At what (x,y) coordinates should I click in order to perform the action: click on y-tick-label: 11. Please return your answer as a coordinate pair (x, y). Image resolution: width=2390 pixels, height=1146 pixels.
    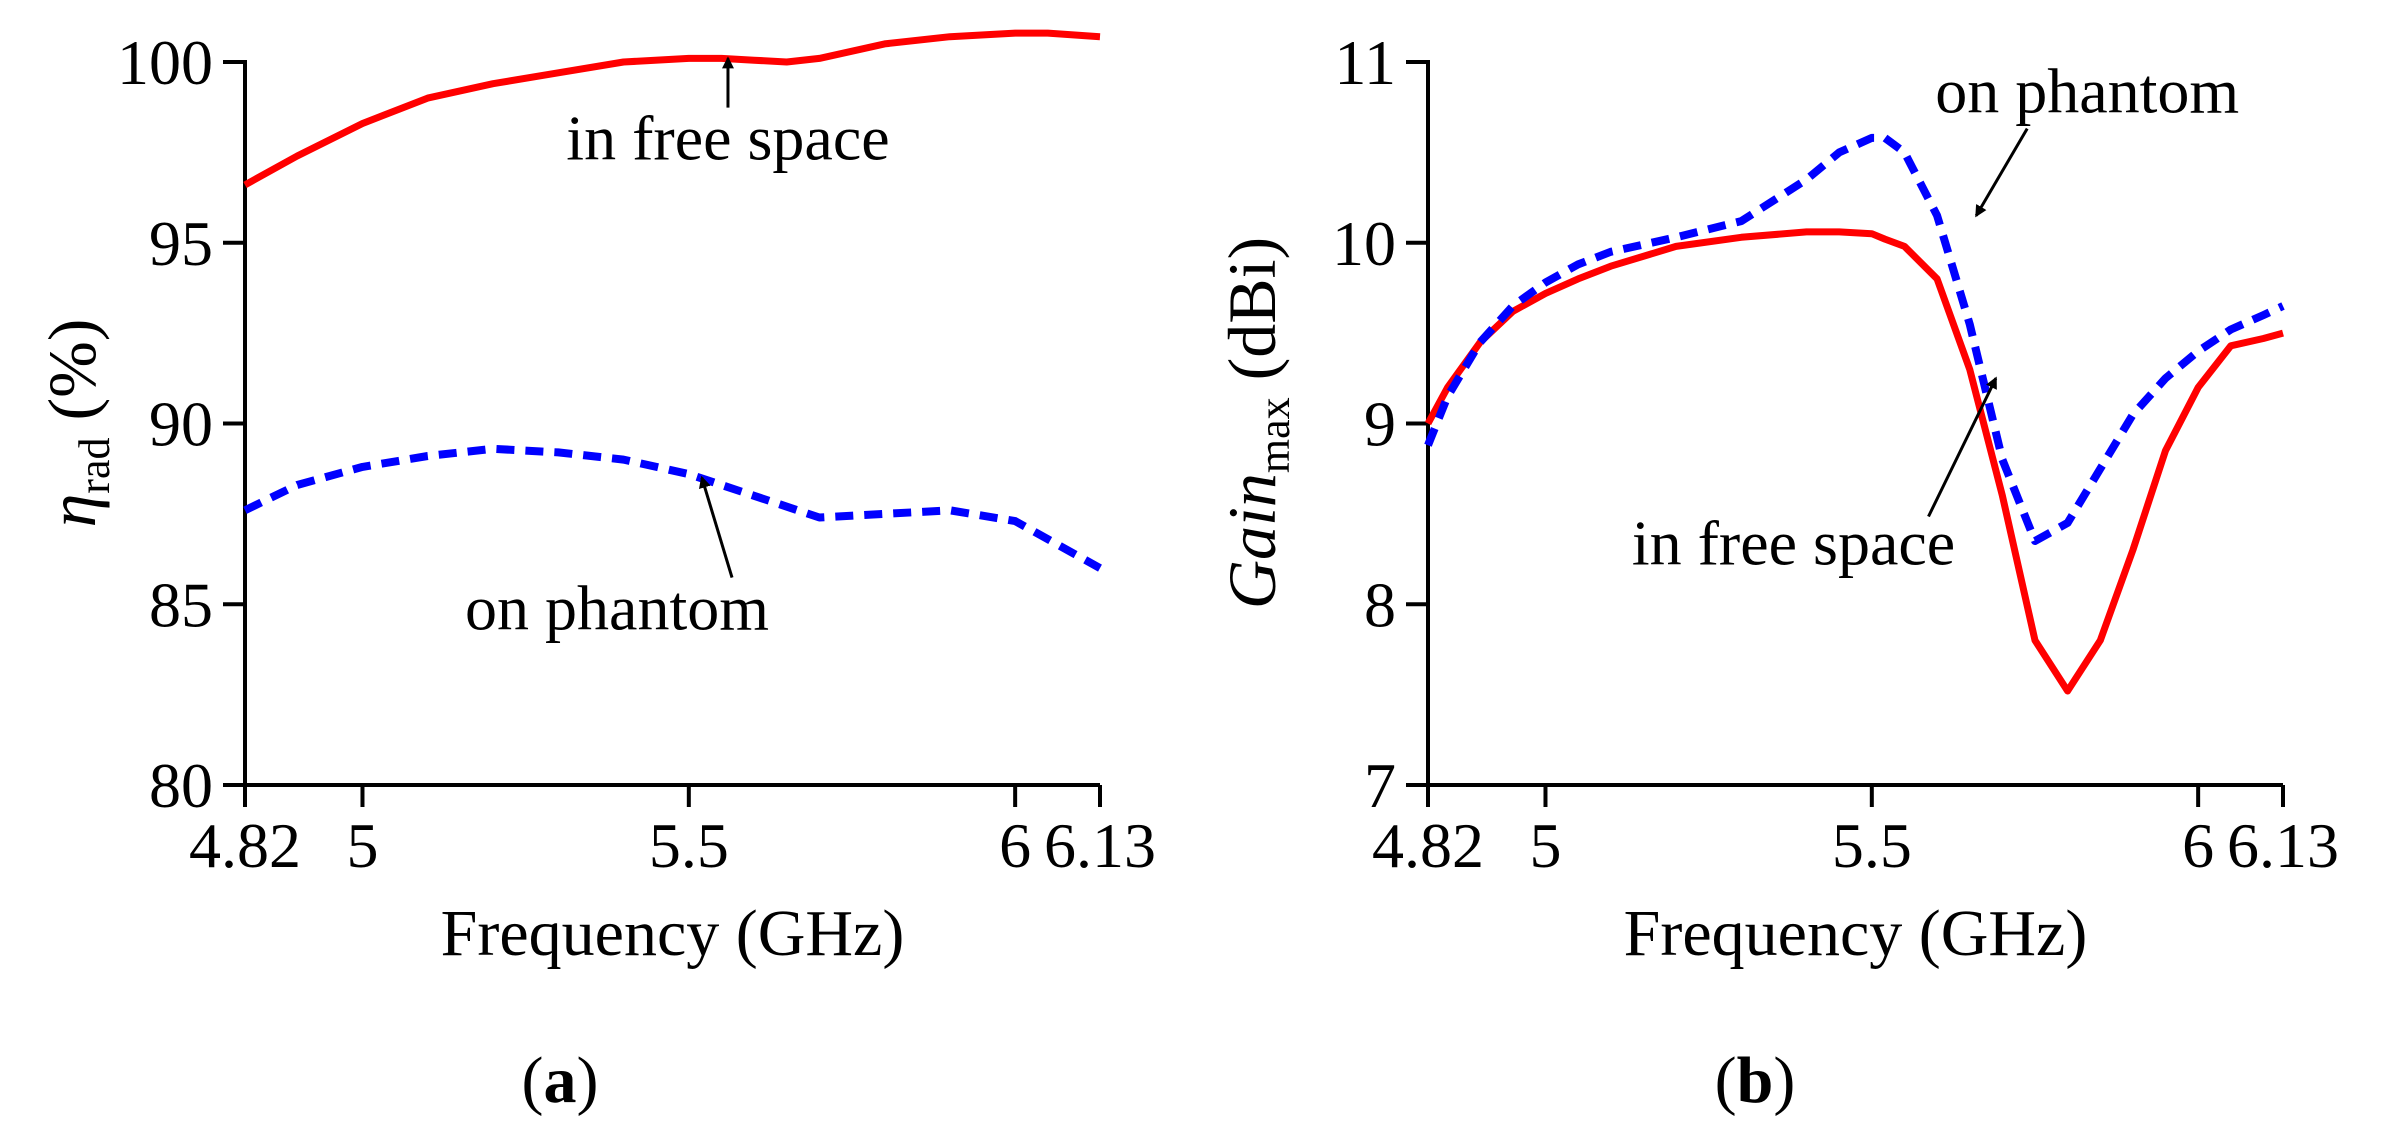
    Looking at the image, I should click on (1365, 62).